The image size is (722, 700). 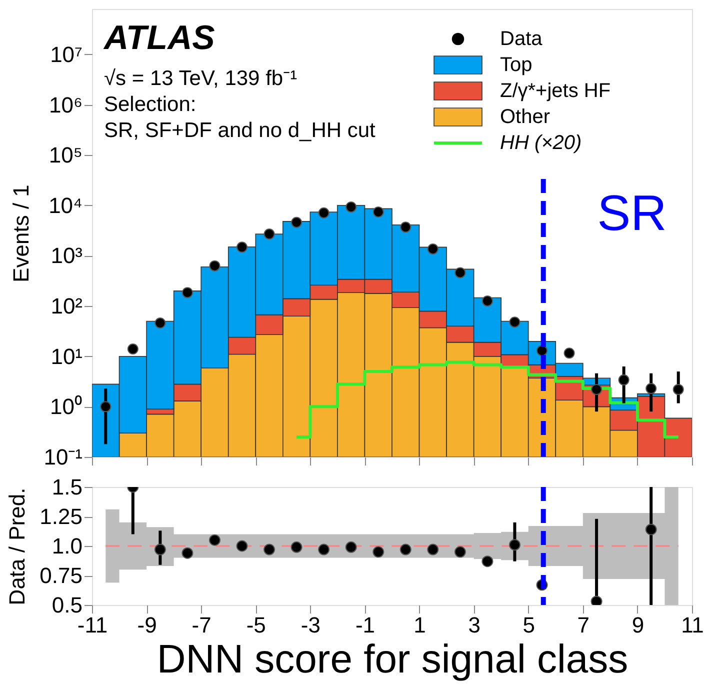 I want to click on x-tick-label: -1, so click(x=365, y=625).